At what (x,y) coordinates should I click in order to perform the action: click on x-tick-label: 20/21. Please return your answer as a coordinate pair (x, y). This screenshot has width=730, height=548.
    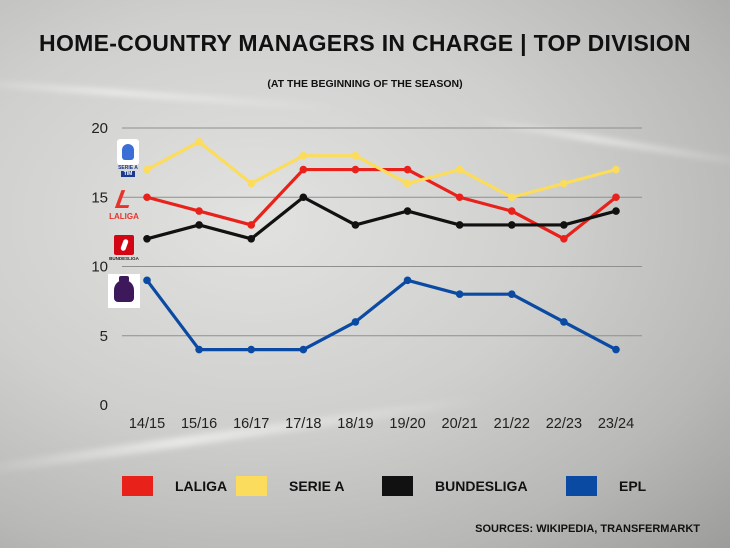
    Looking at the image, I should click on (460, 424).